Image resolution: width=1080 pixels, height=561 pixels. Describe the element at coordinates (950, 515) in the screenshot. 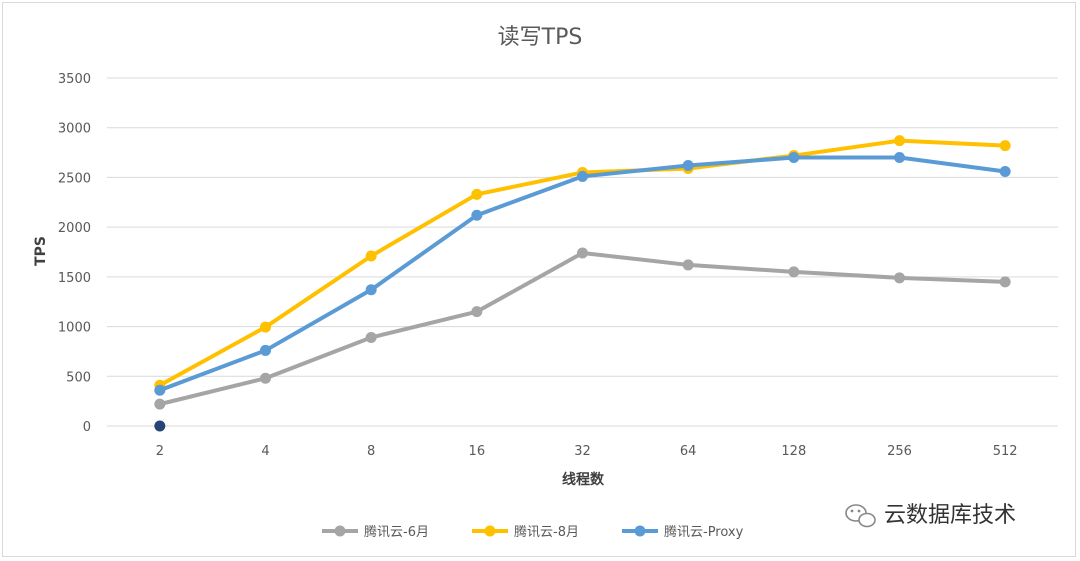

I see `watermark-text: 云数据库技术` at that location.